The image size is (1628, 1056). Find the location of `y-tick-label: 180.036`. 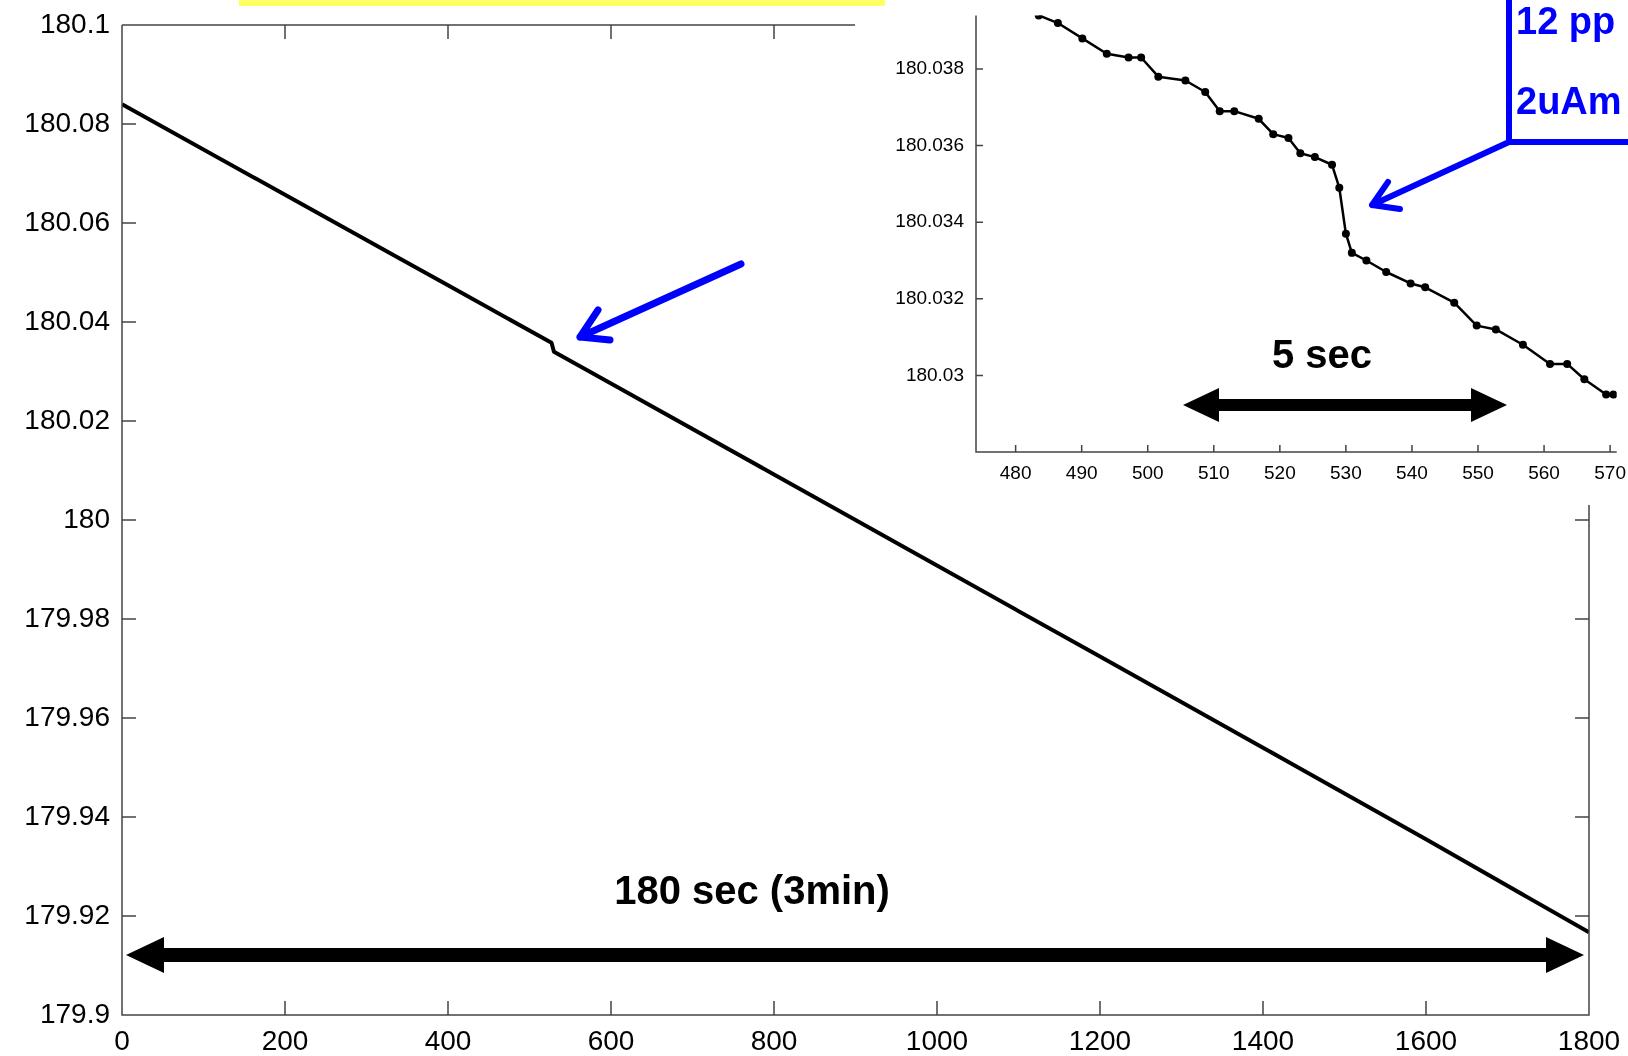

y-tick-label: 180.036 is located at coordinates (929, 144).